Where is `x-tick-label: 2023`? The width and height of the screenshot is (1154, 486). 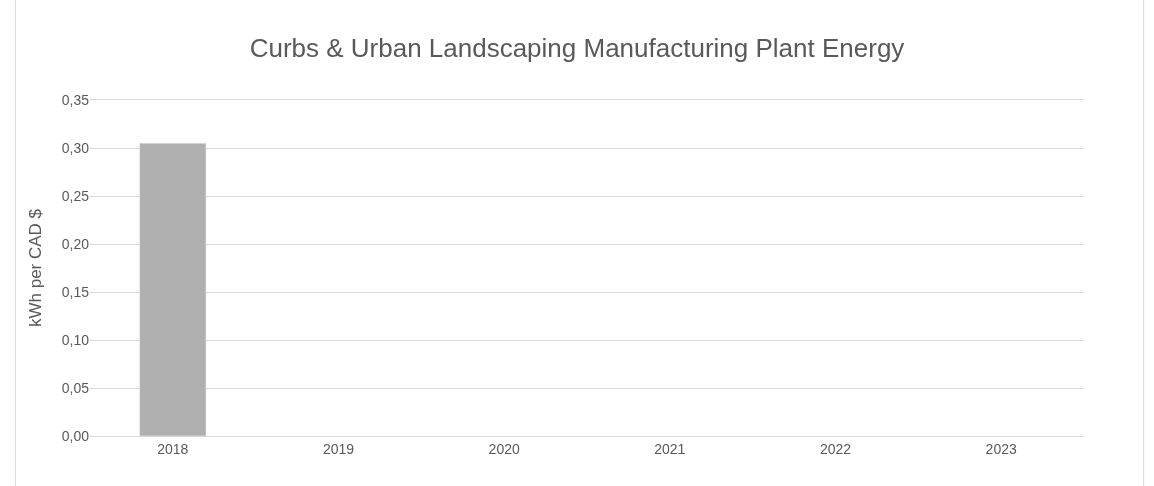
x-tick-label: 2023 is located at coordinates (1001, 448).